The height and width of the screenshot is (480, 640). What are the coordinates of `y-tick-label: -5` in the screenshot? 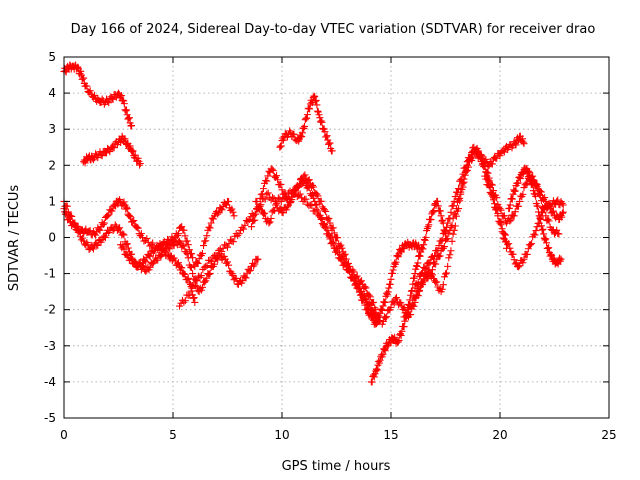 It's located at (50, 418).